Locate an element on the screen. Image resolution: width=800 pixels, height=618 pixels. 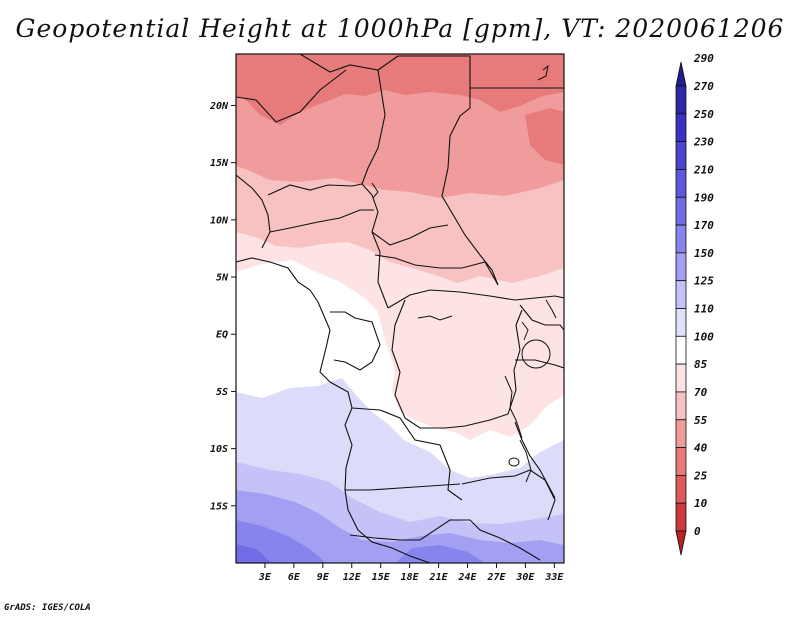
colorbar-label: 270 is located at coordinates (703, 86).